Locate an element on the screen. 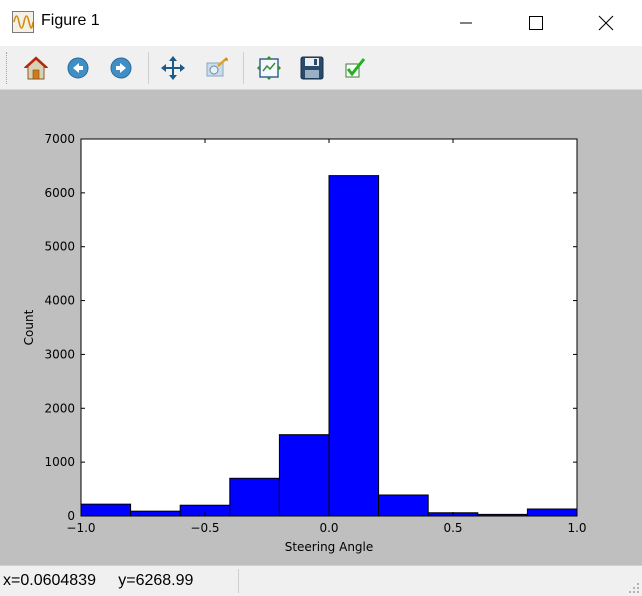  maximize-icon is located at coordinates (536, 23).